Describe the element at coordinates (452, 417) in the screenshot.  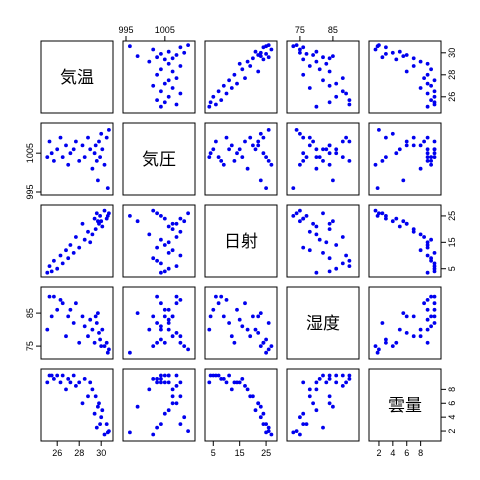
I see `right-tick-label: 4` at that location.